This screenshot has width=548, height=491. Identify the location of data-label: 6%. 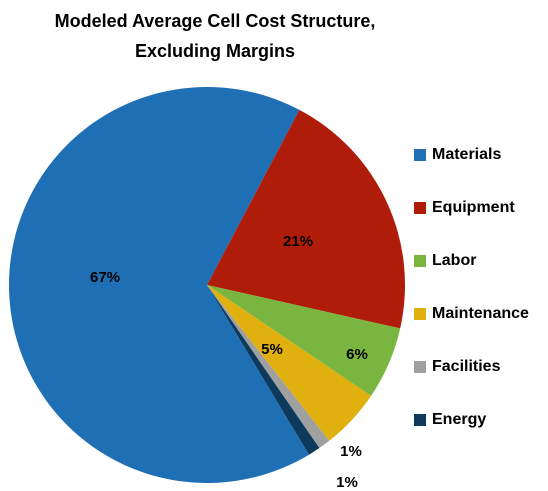
(357, 354).